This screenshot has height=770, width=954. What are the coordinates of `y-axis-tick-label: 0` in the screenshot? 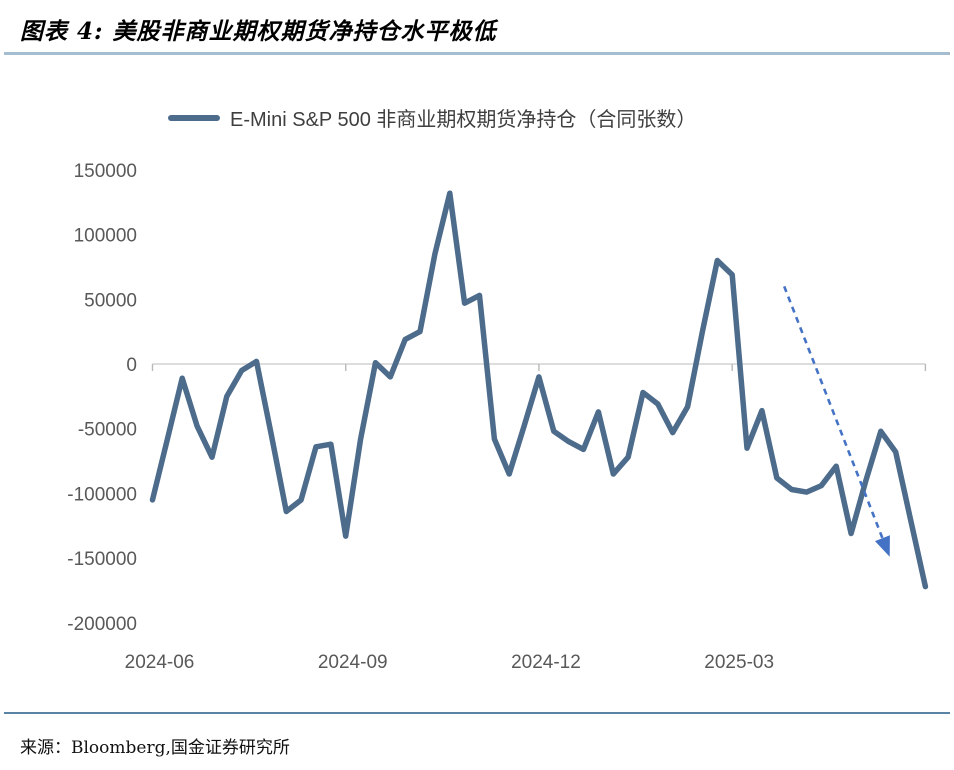 It's located at (131, 365).